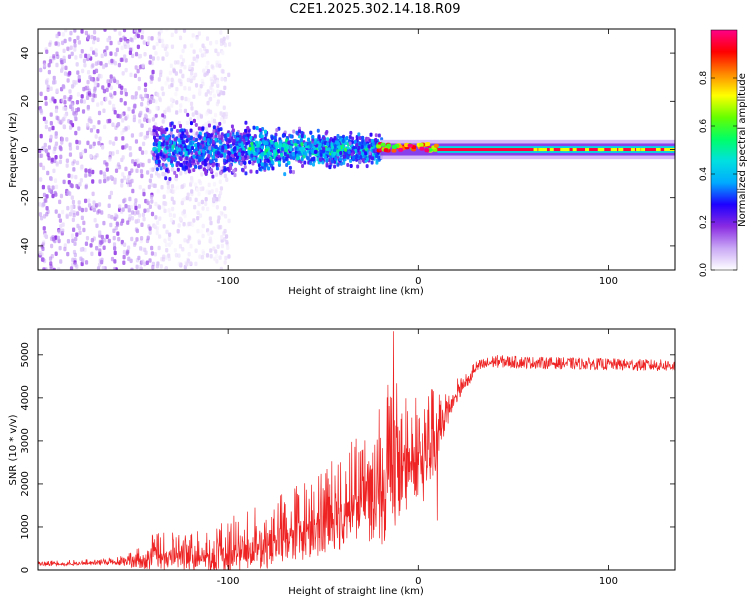 Image resolution: width=750 pixels, height=600 pixels. I want to click on spectrogram-x-tick-label: -100, so click(228, 281).